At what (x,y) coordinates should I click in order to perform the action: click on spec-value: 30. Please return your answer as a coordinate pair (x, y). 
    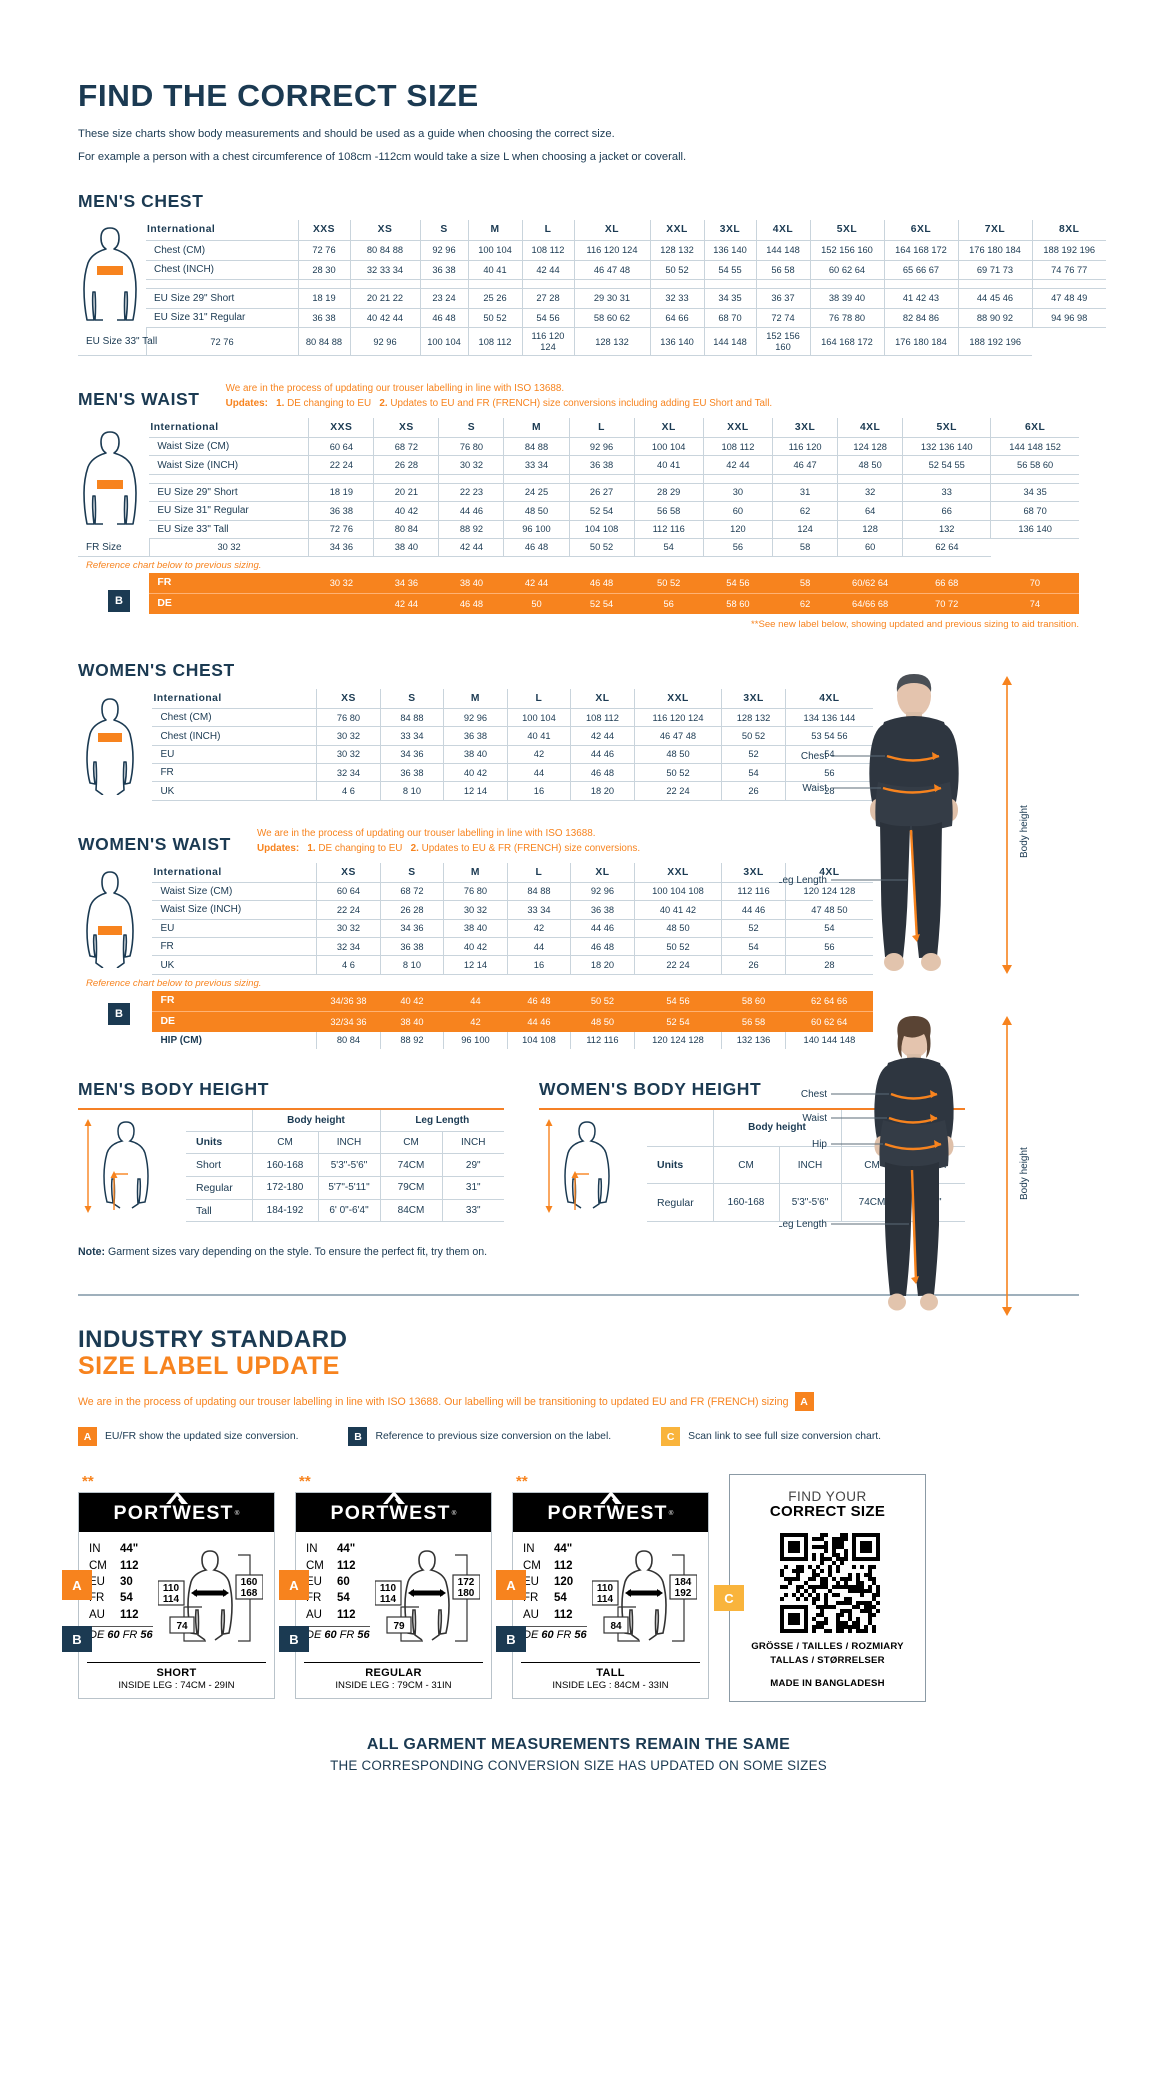
    Looking at the image, I should click on (126, 1582).